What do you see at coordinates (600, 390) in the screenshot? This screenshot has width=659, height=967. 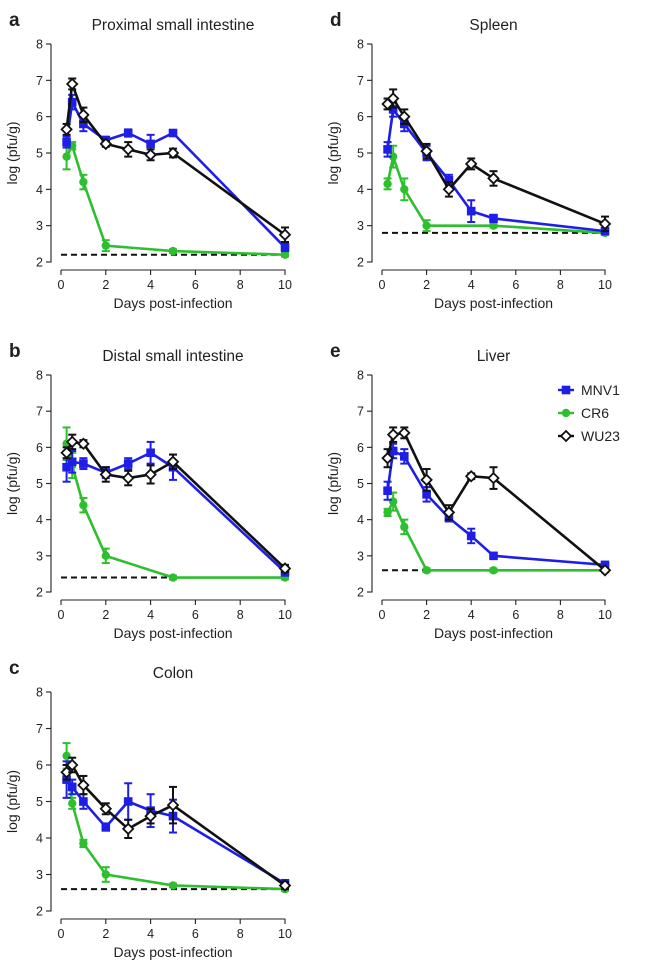 I see `legend-label: MNV1` at bounding box center [600, 390].